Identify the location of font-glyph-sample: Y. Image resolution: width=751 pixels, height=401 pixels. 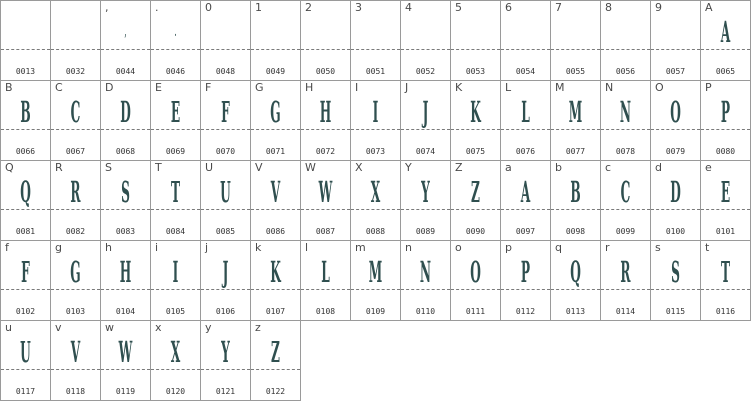
(425, 192).